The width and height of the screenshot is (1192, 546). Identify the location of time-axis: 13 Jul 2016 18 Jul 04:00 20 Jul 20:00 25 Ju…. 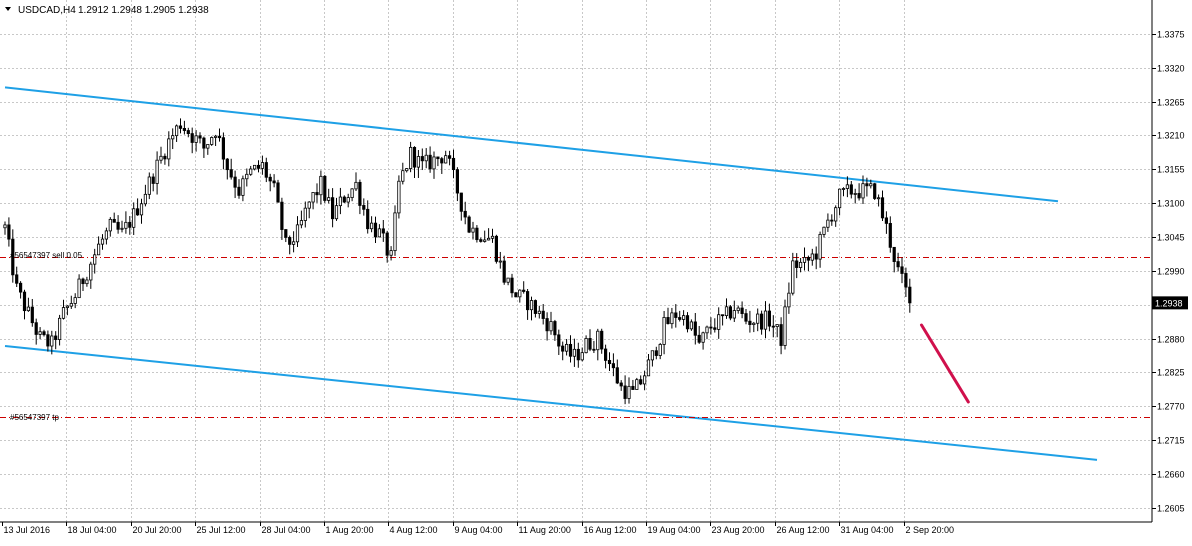
(478, 528).